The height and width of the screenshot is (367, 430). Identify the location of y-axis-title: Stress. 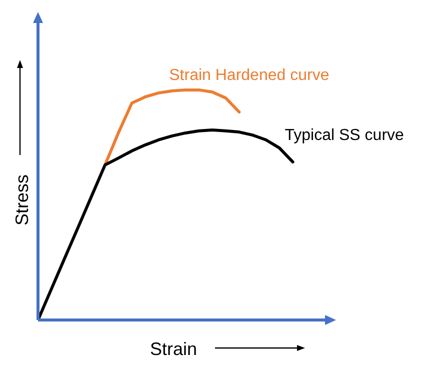
(22, 200).